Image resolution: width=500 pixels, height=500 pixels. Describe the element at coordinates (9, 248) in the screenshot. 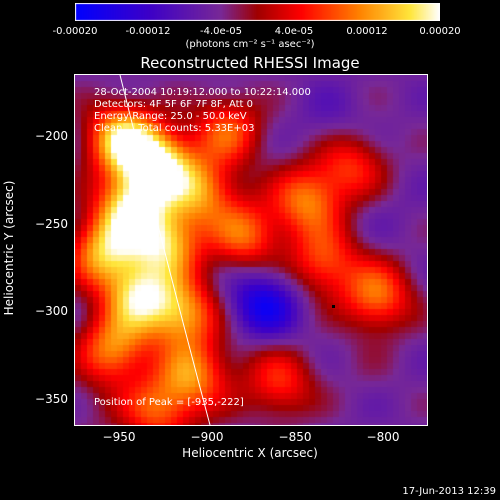

I see `y-axis-label: Heliocentric Y (arcsec)` at that location.